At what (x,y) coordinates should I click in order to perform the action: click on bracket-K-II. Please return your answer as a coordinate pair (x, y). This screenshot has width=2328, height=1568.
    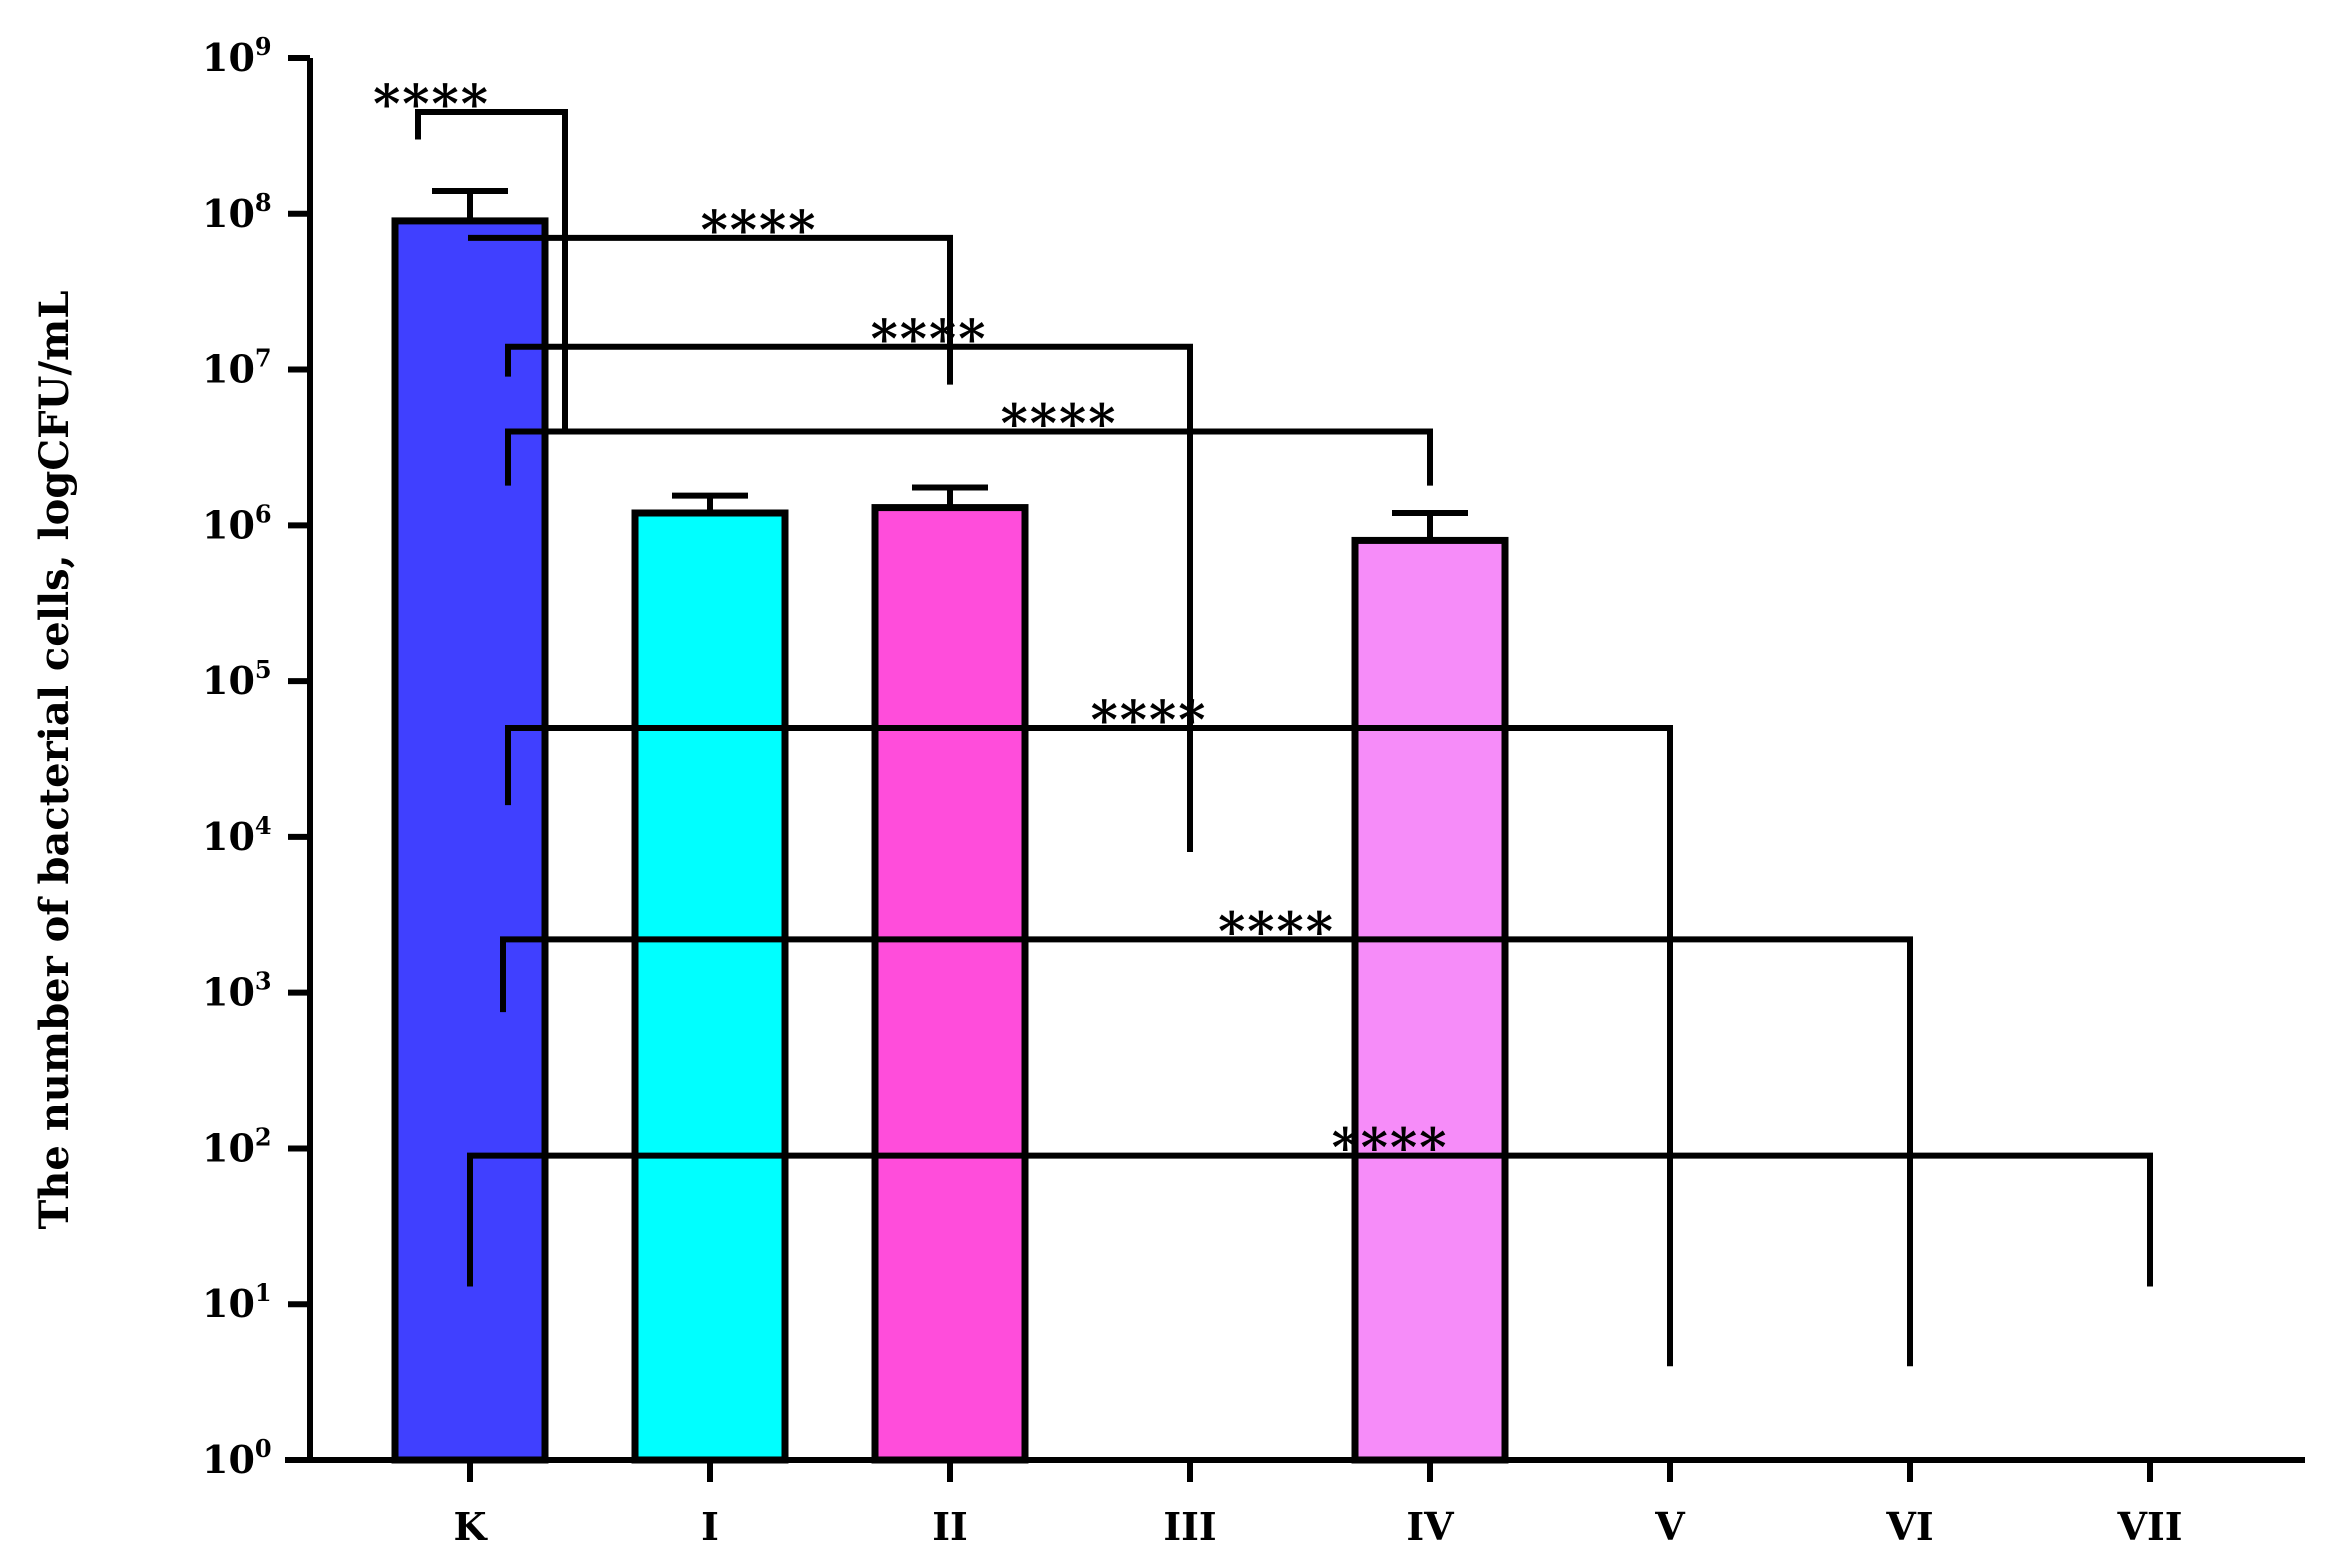
    Looking at the image, I should click on (710, 309).